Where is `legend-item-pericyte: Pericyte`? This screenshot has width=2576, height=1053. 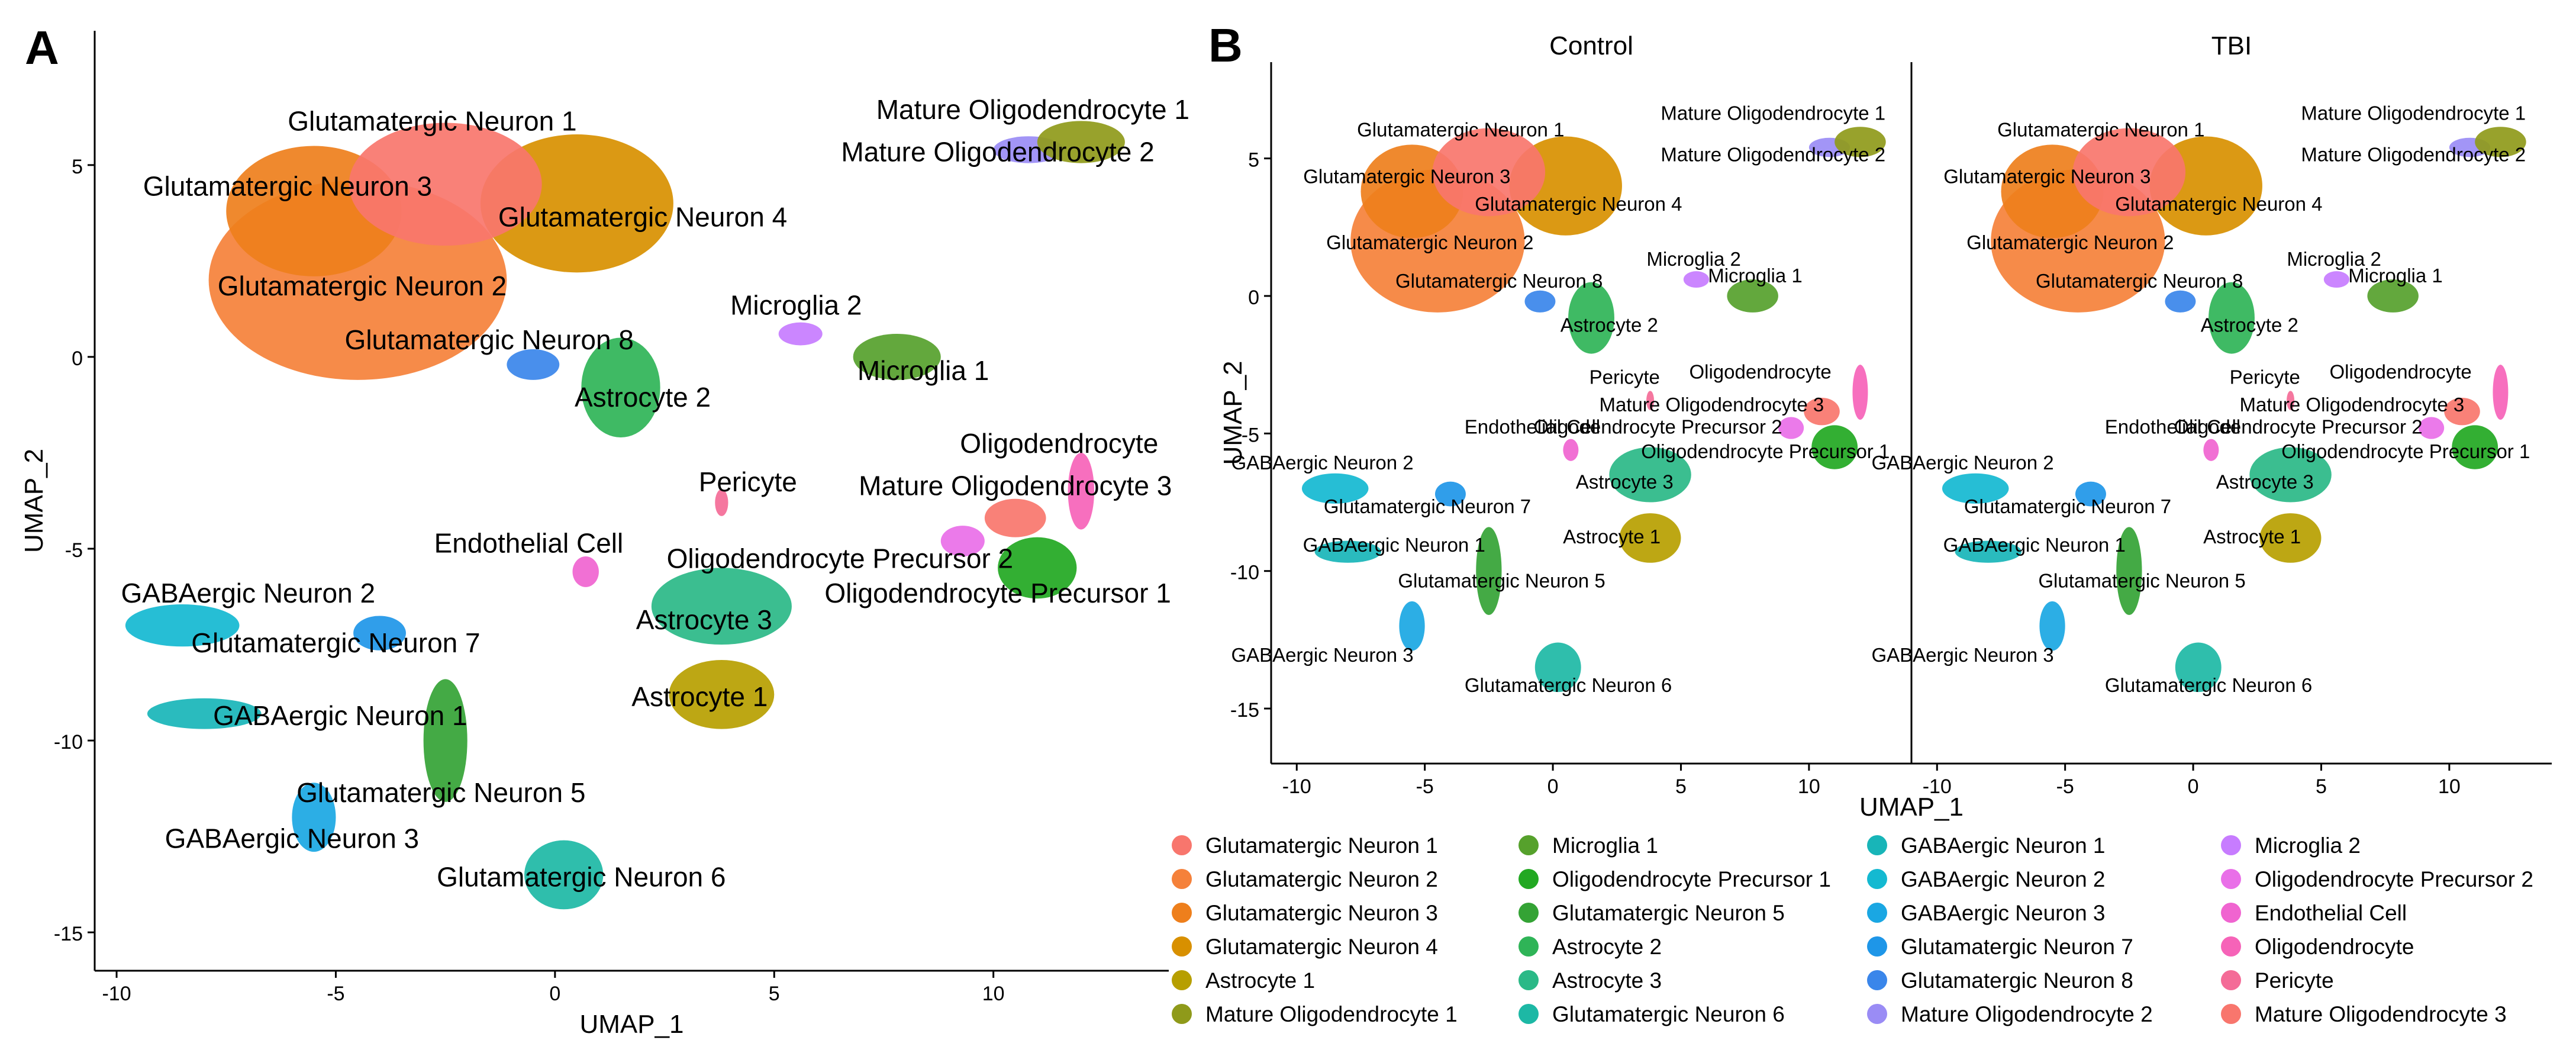 legend-item-pericyte: Pericyte is located at coordinates (2277, 981).